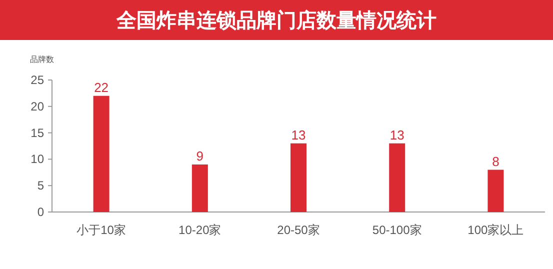  What do you see at coordinates (42, 59) in the screenshot?
I see `y-axis-title: 品牌数` at bounding box center [42, 59].